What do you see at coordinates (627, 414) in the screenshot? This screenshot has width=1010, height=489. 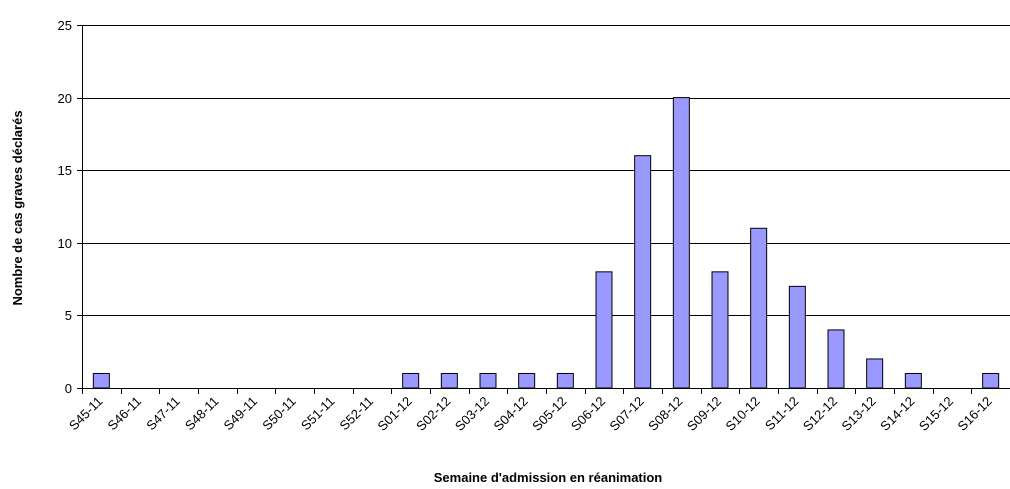 I see `x-tick-label: S07-12` at bounding box center [627, 414].